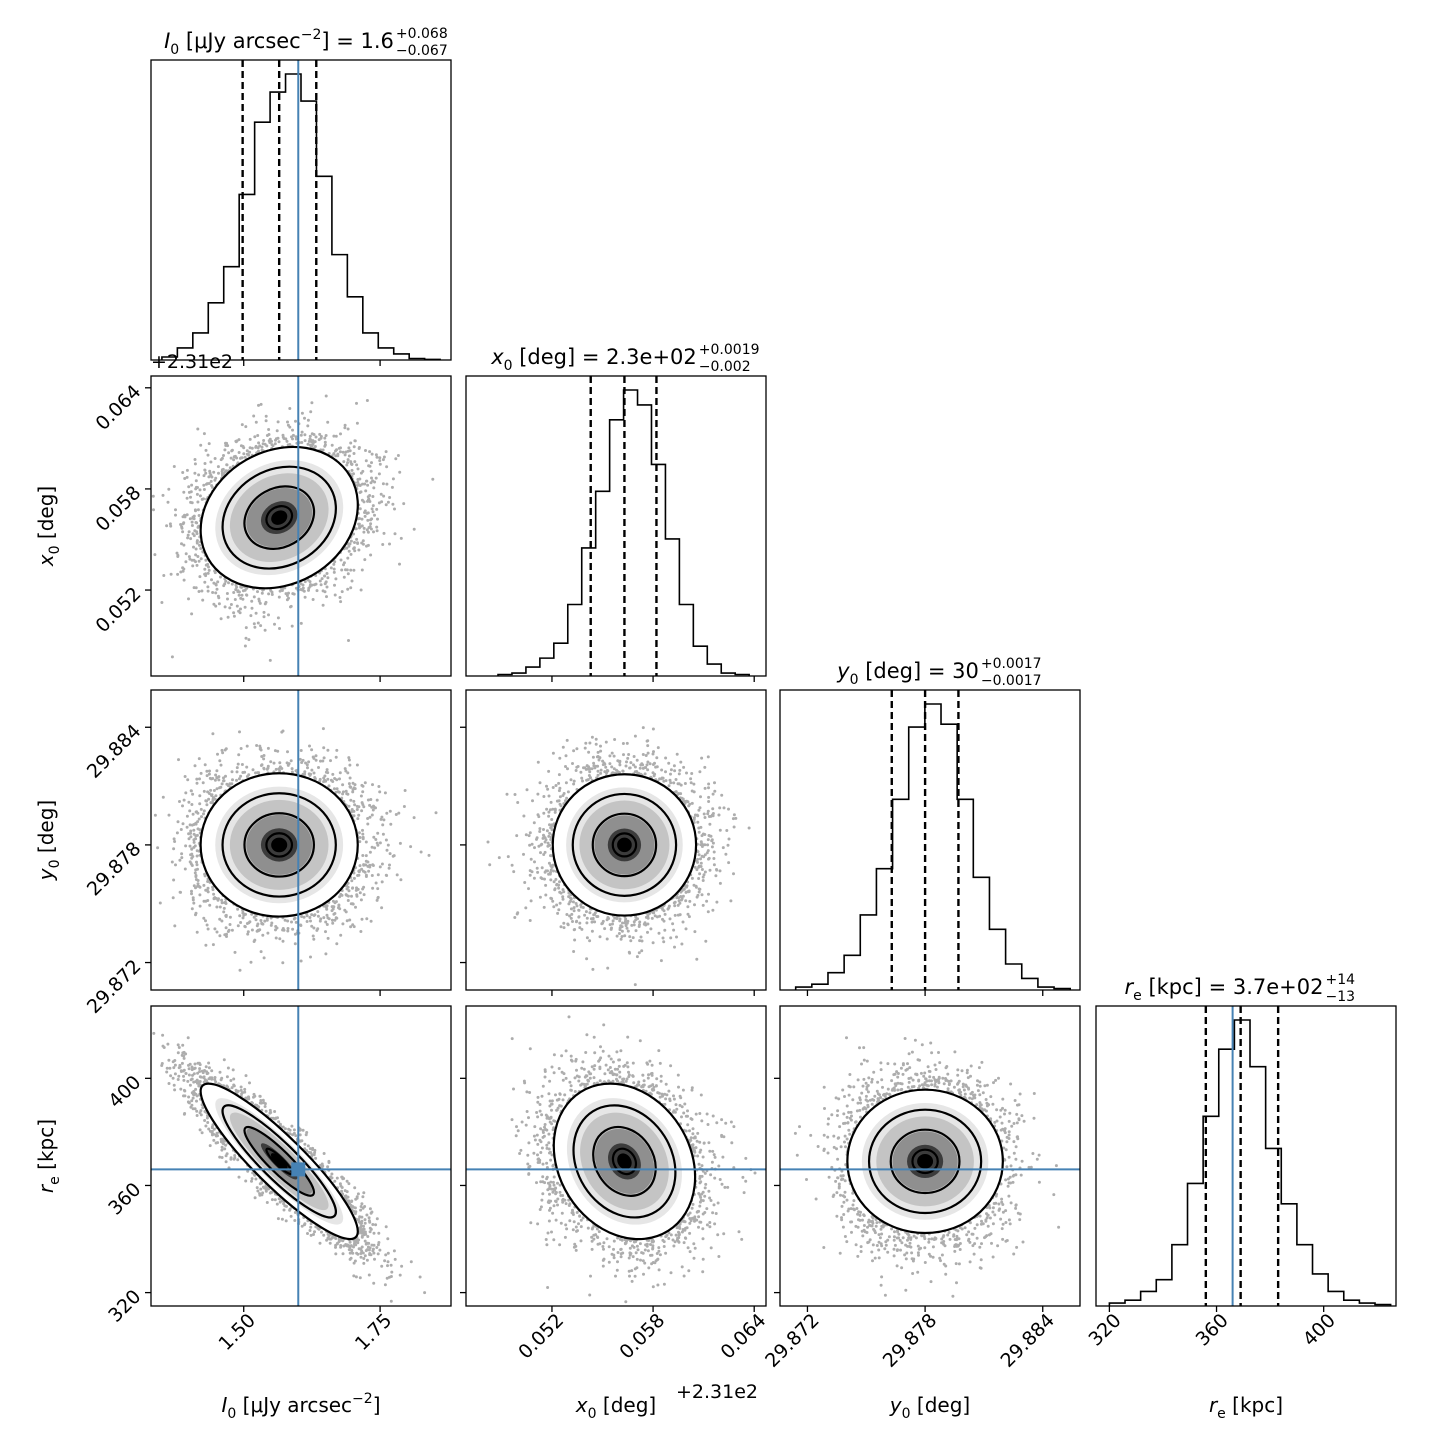 The width and height of the screenshot is (1455, 1455). I want to click on y-axis-label-y0: y0 [deg], so click(48, 840).